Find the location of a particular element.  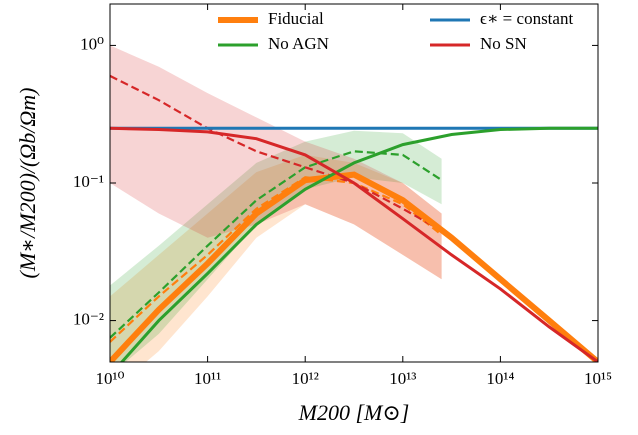

y-tick-label: 10⁰ is located at coordinates (92, 43).